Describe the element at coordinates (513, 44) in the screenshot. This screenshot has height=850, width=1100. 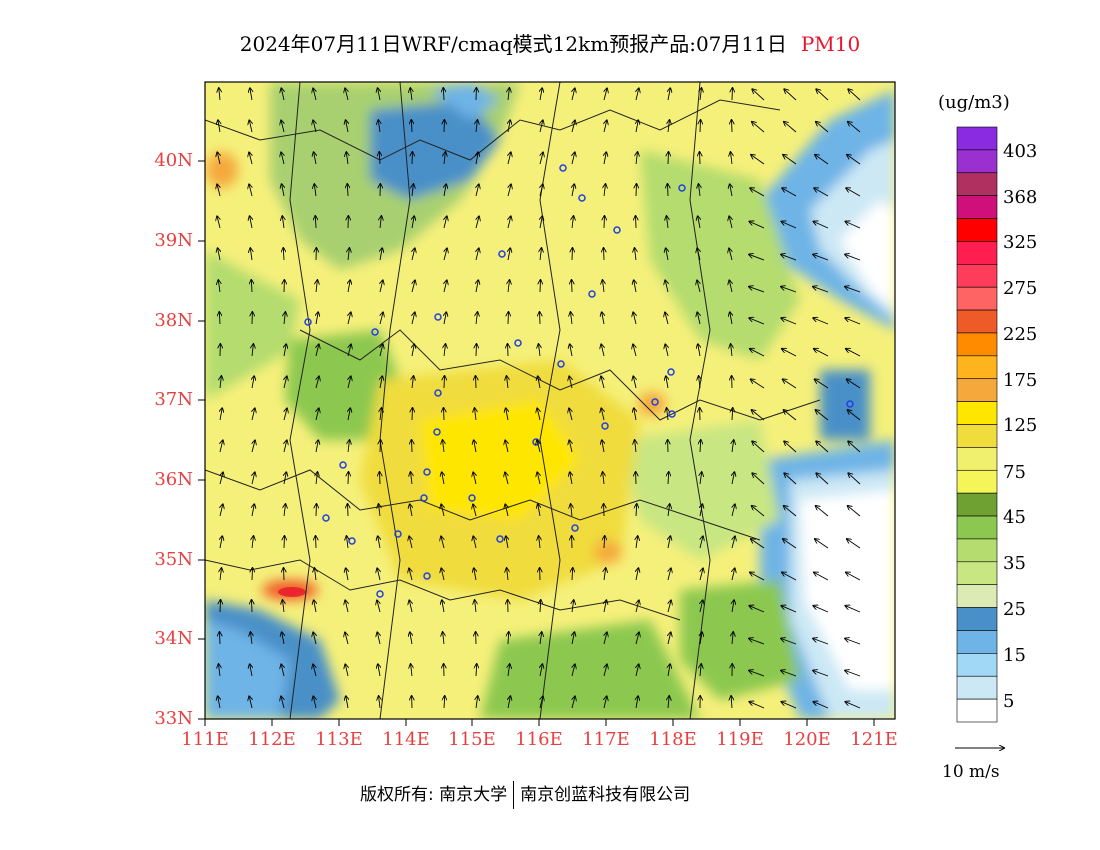
I see `title-main: 2024年07月11日WRF/cmaq模式12km预报产品:07月11日` at that location.